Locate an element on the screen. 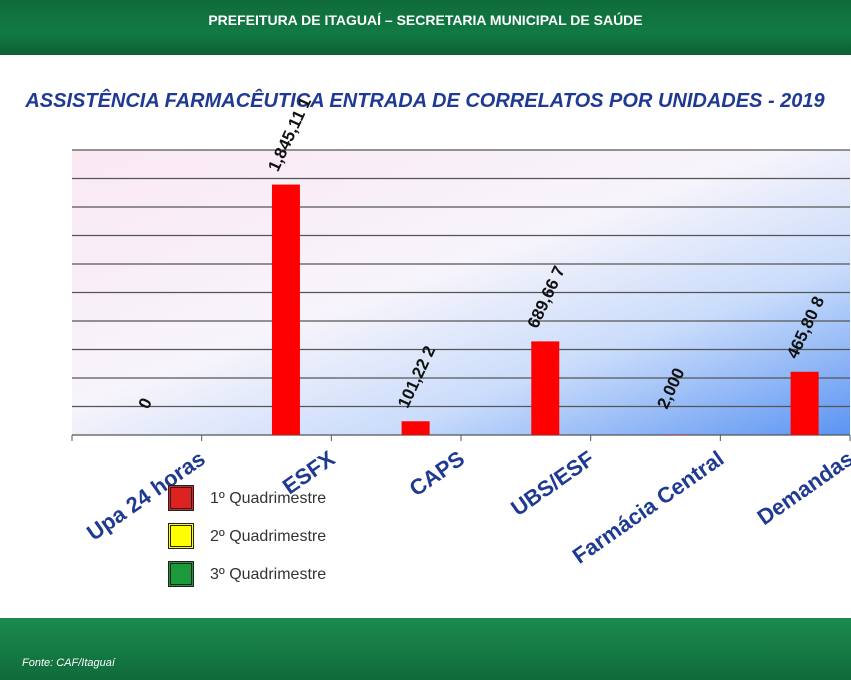 The image size is (851, 680). category-label: CAPS is located at coordinates (437, 474).